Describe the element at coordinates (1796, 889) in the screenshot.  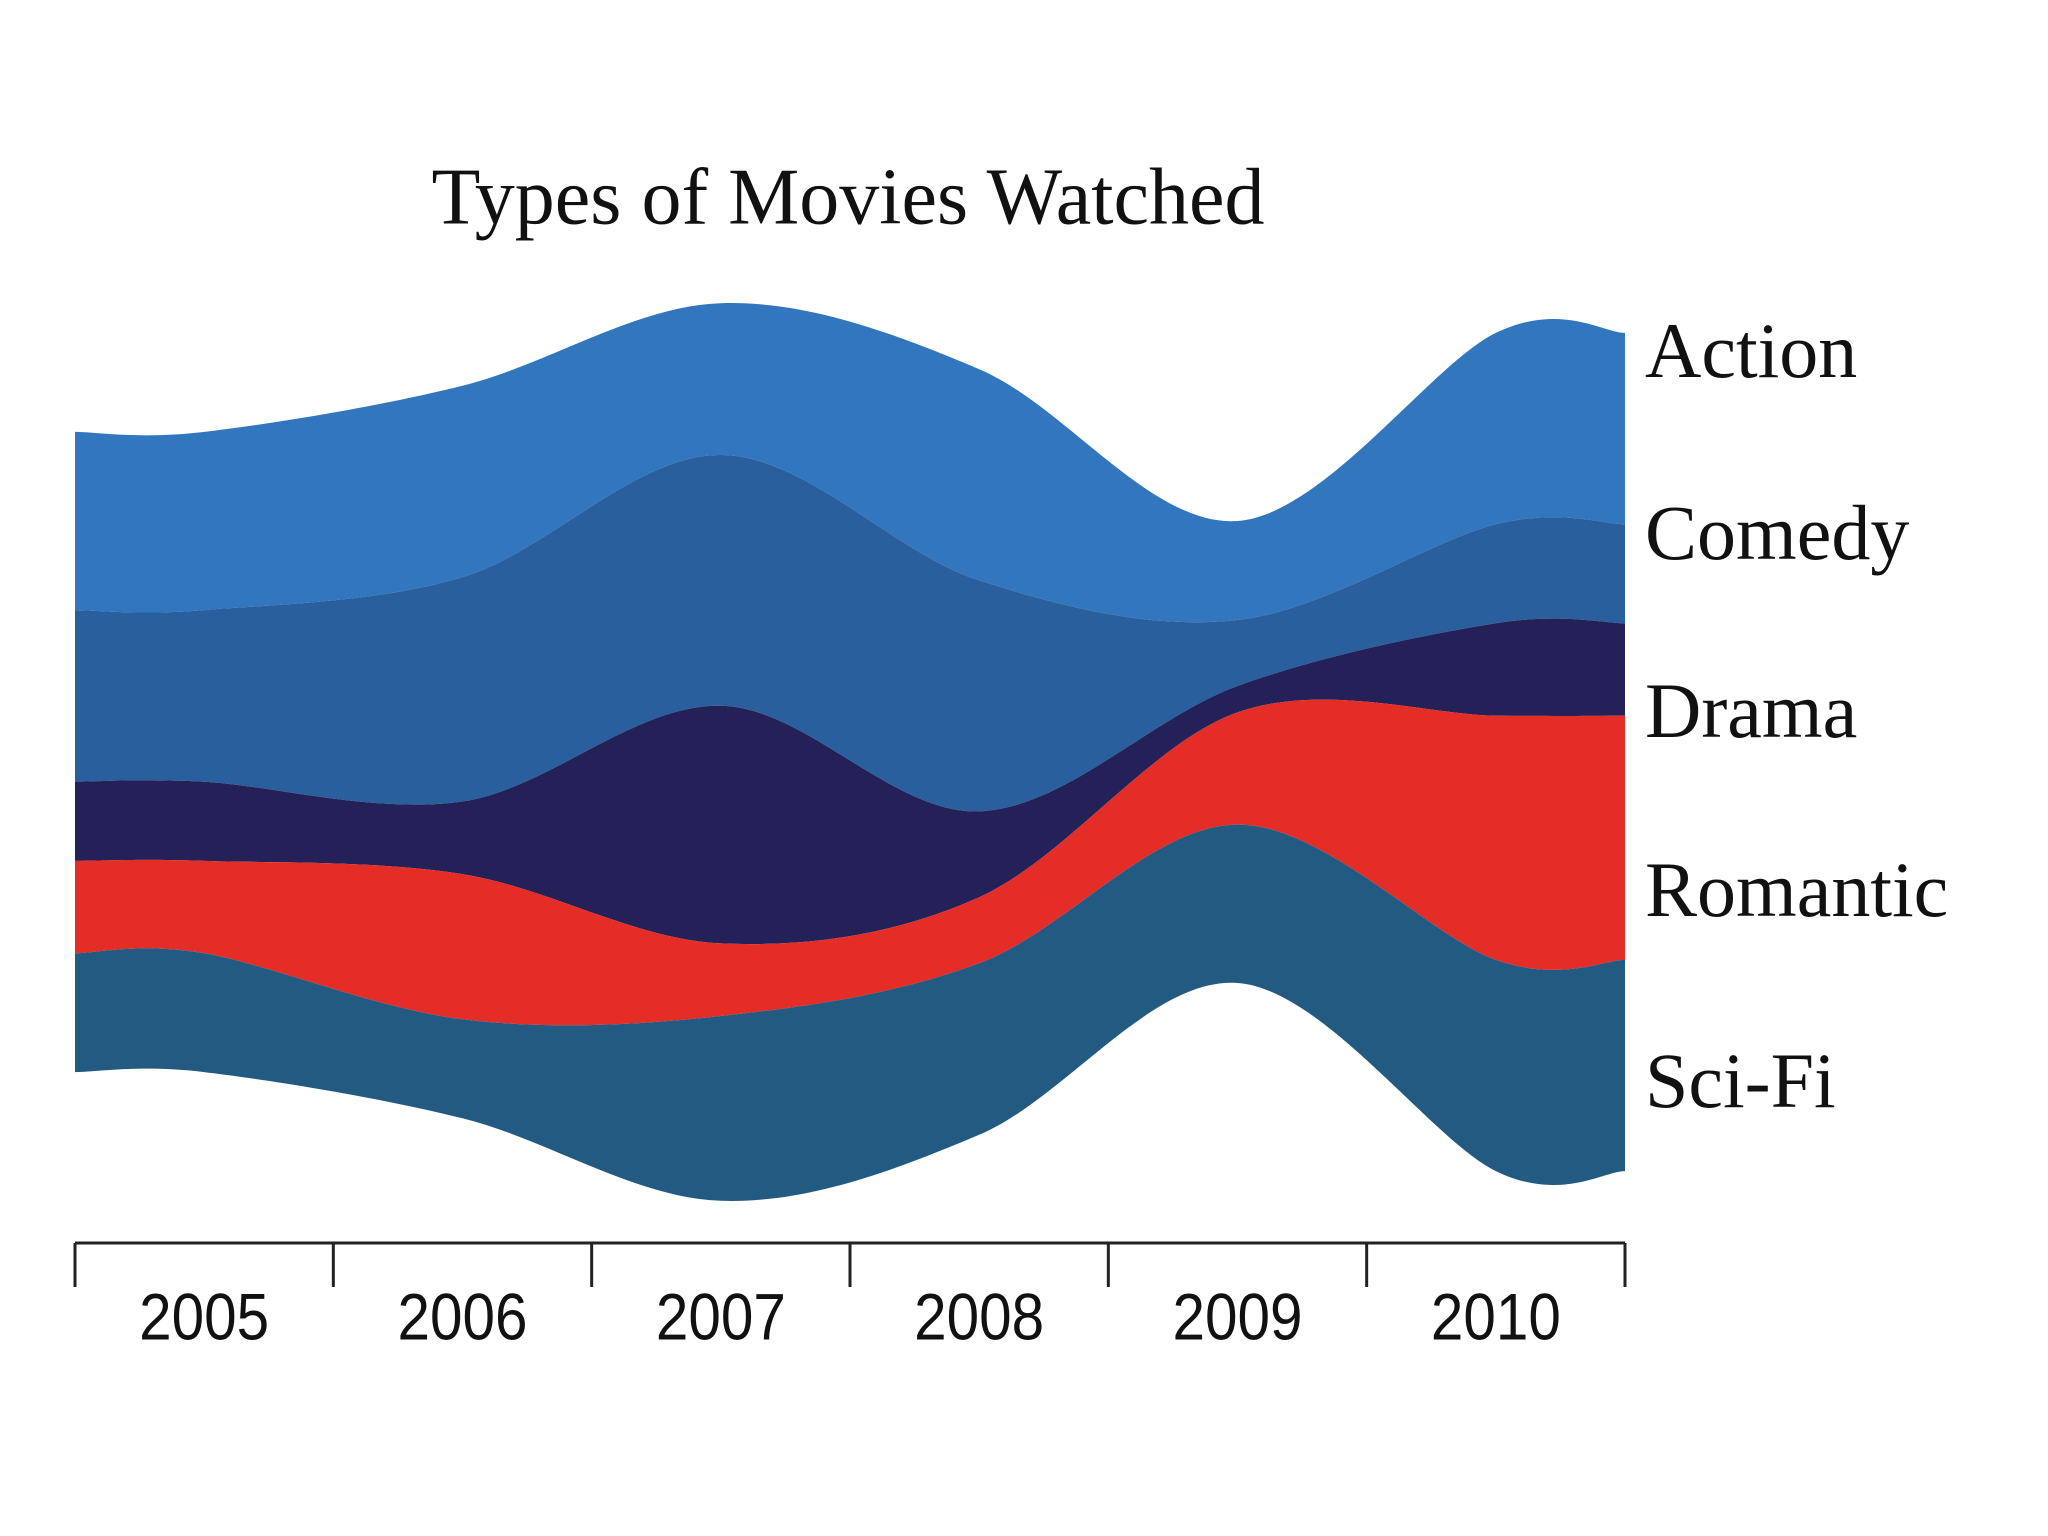
I see `legend-label: Romantic` at that location.